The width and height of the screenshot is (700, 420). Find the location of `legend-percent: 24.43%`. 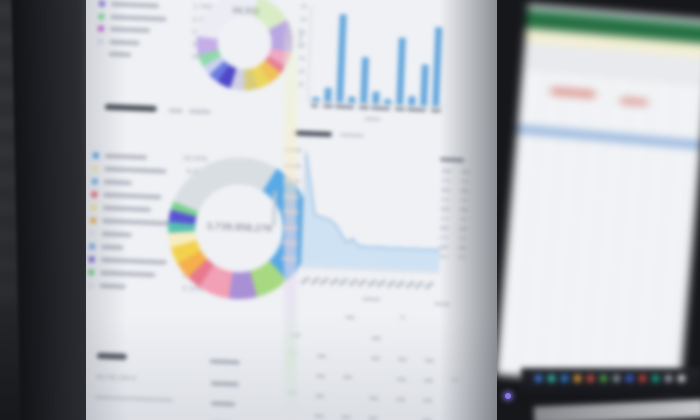

legend-percent: 24.43% is located at coordinates (195, 159).